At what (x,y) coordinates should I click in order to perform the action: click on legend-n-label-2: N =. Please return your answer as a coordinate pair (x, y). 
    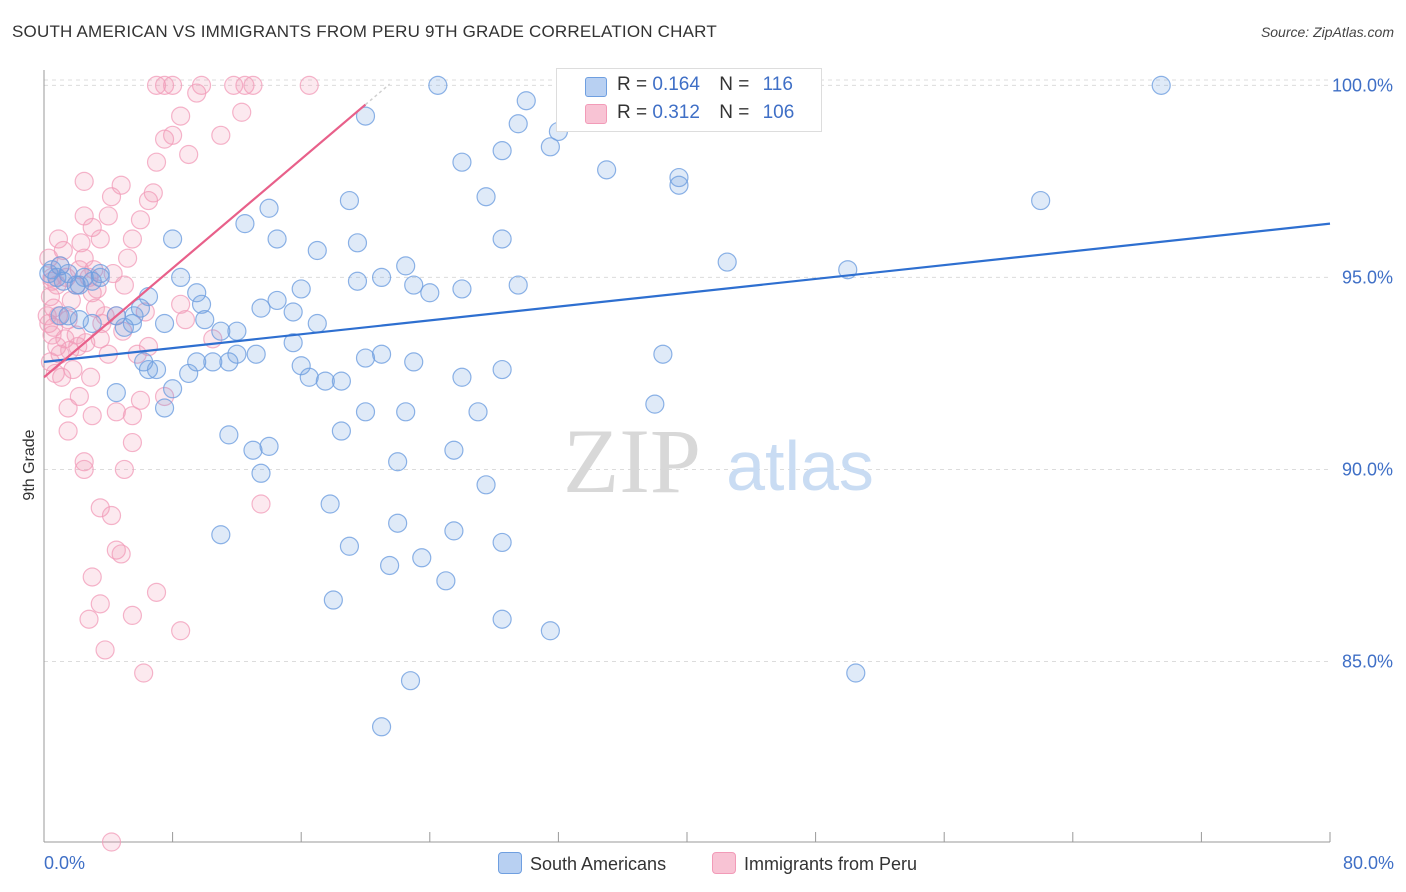
    Looking at the image, I should click on (734, 112).